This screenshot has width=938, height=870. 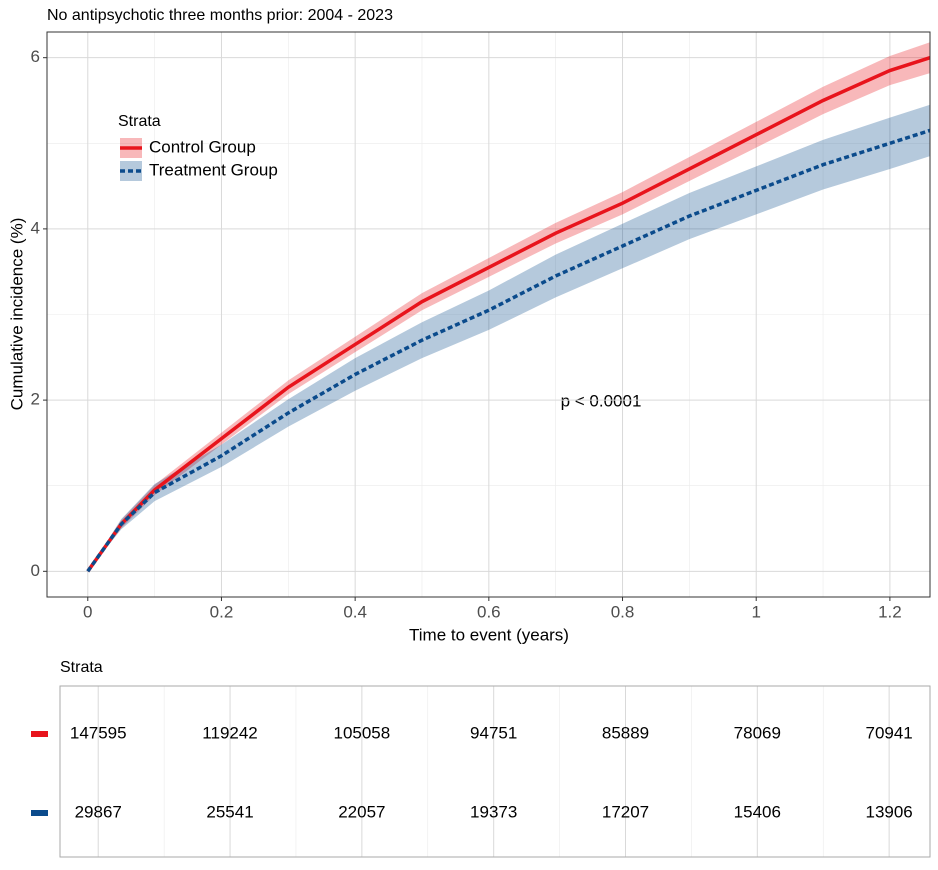 I want to click on y-tick-label: 4, so click(x=35, y=227).